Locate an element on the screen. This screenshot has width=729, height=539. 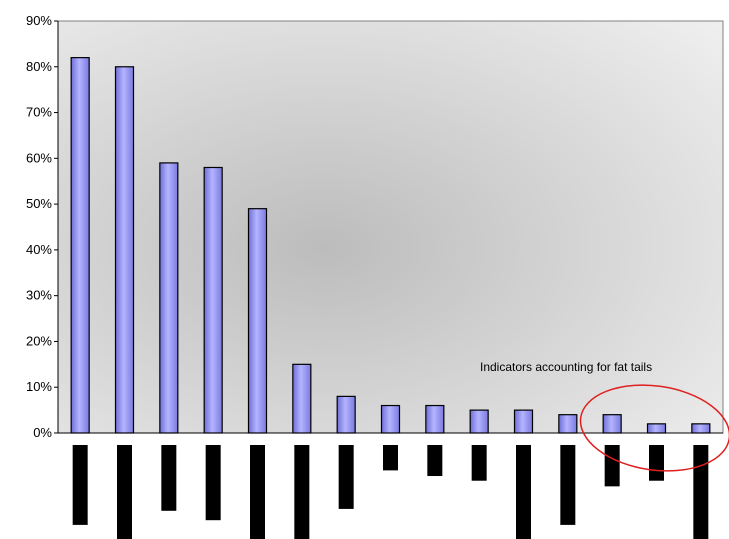
y-tick-label: 40% is located at coordinates (39, 249).